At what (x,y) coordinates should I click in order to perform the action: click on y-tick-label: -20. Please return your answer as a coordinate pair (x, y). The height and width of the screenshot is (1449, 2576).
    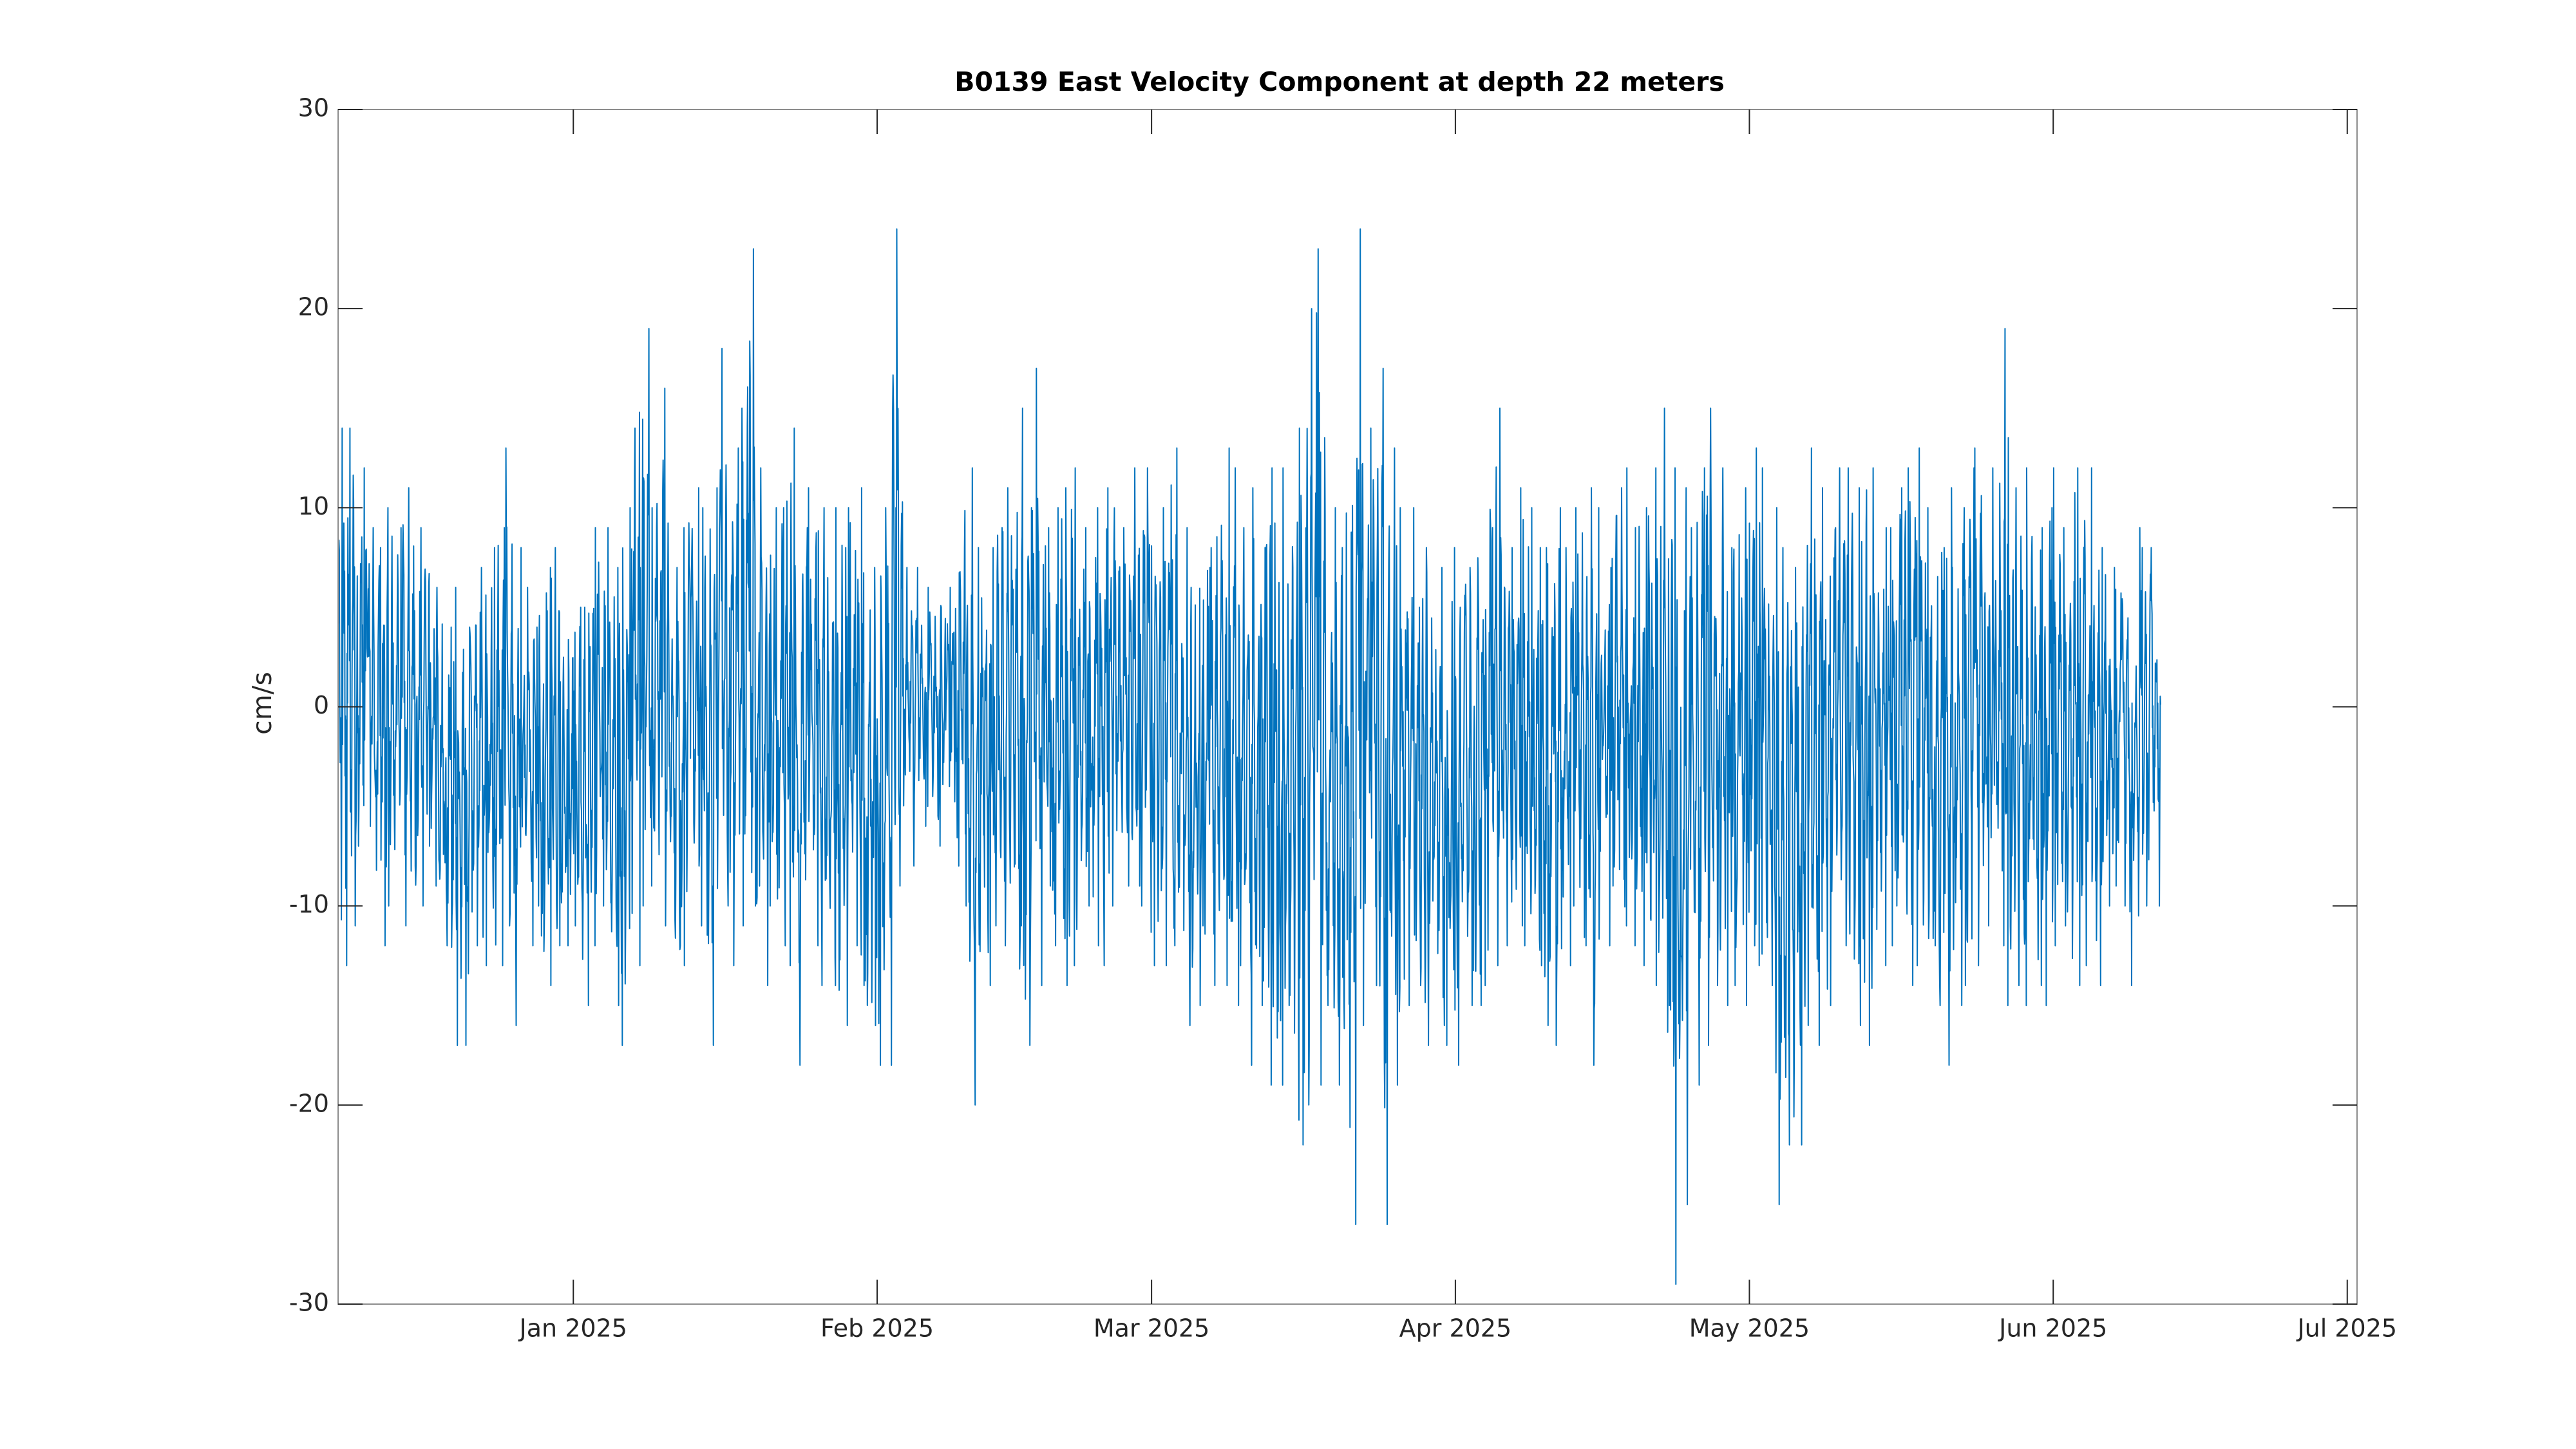
    Looking at the image, I should click on (309, 1103).